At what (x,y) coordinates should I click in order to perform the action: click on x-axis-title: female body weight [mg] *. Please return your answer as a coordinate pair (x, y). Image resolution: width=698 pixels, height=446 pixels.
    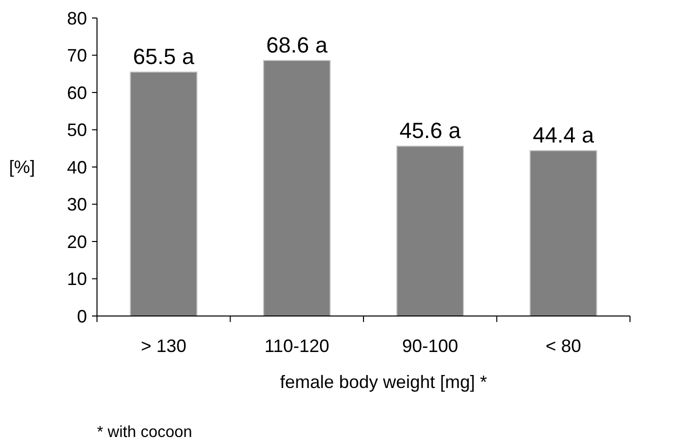
    Looking at the image, I should click on (384, 382).